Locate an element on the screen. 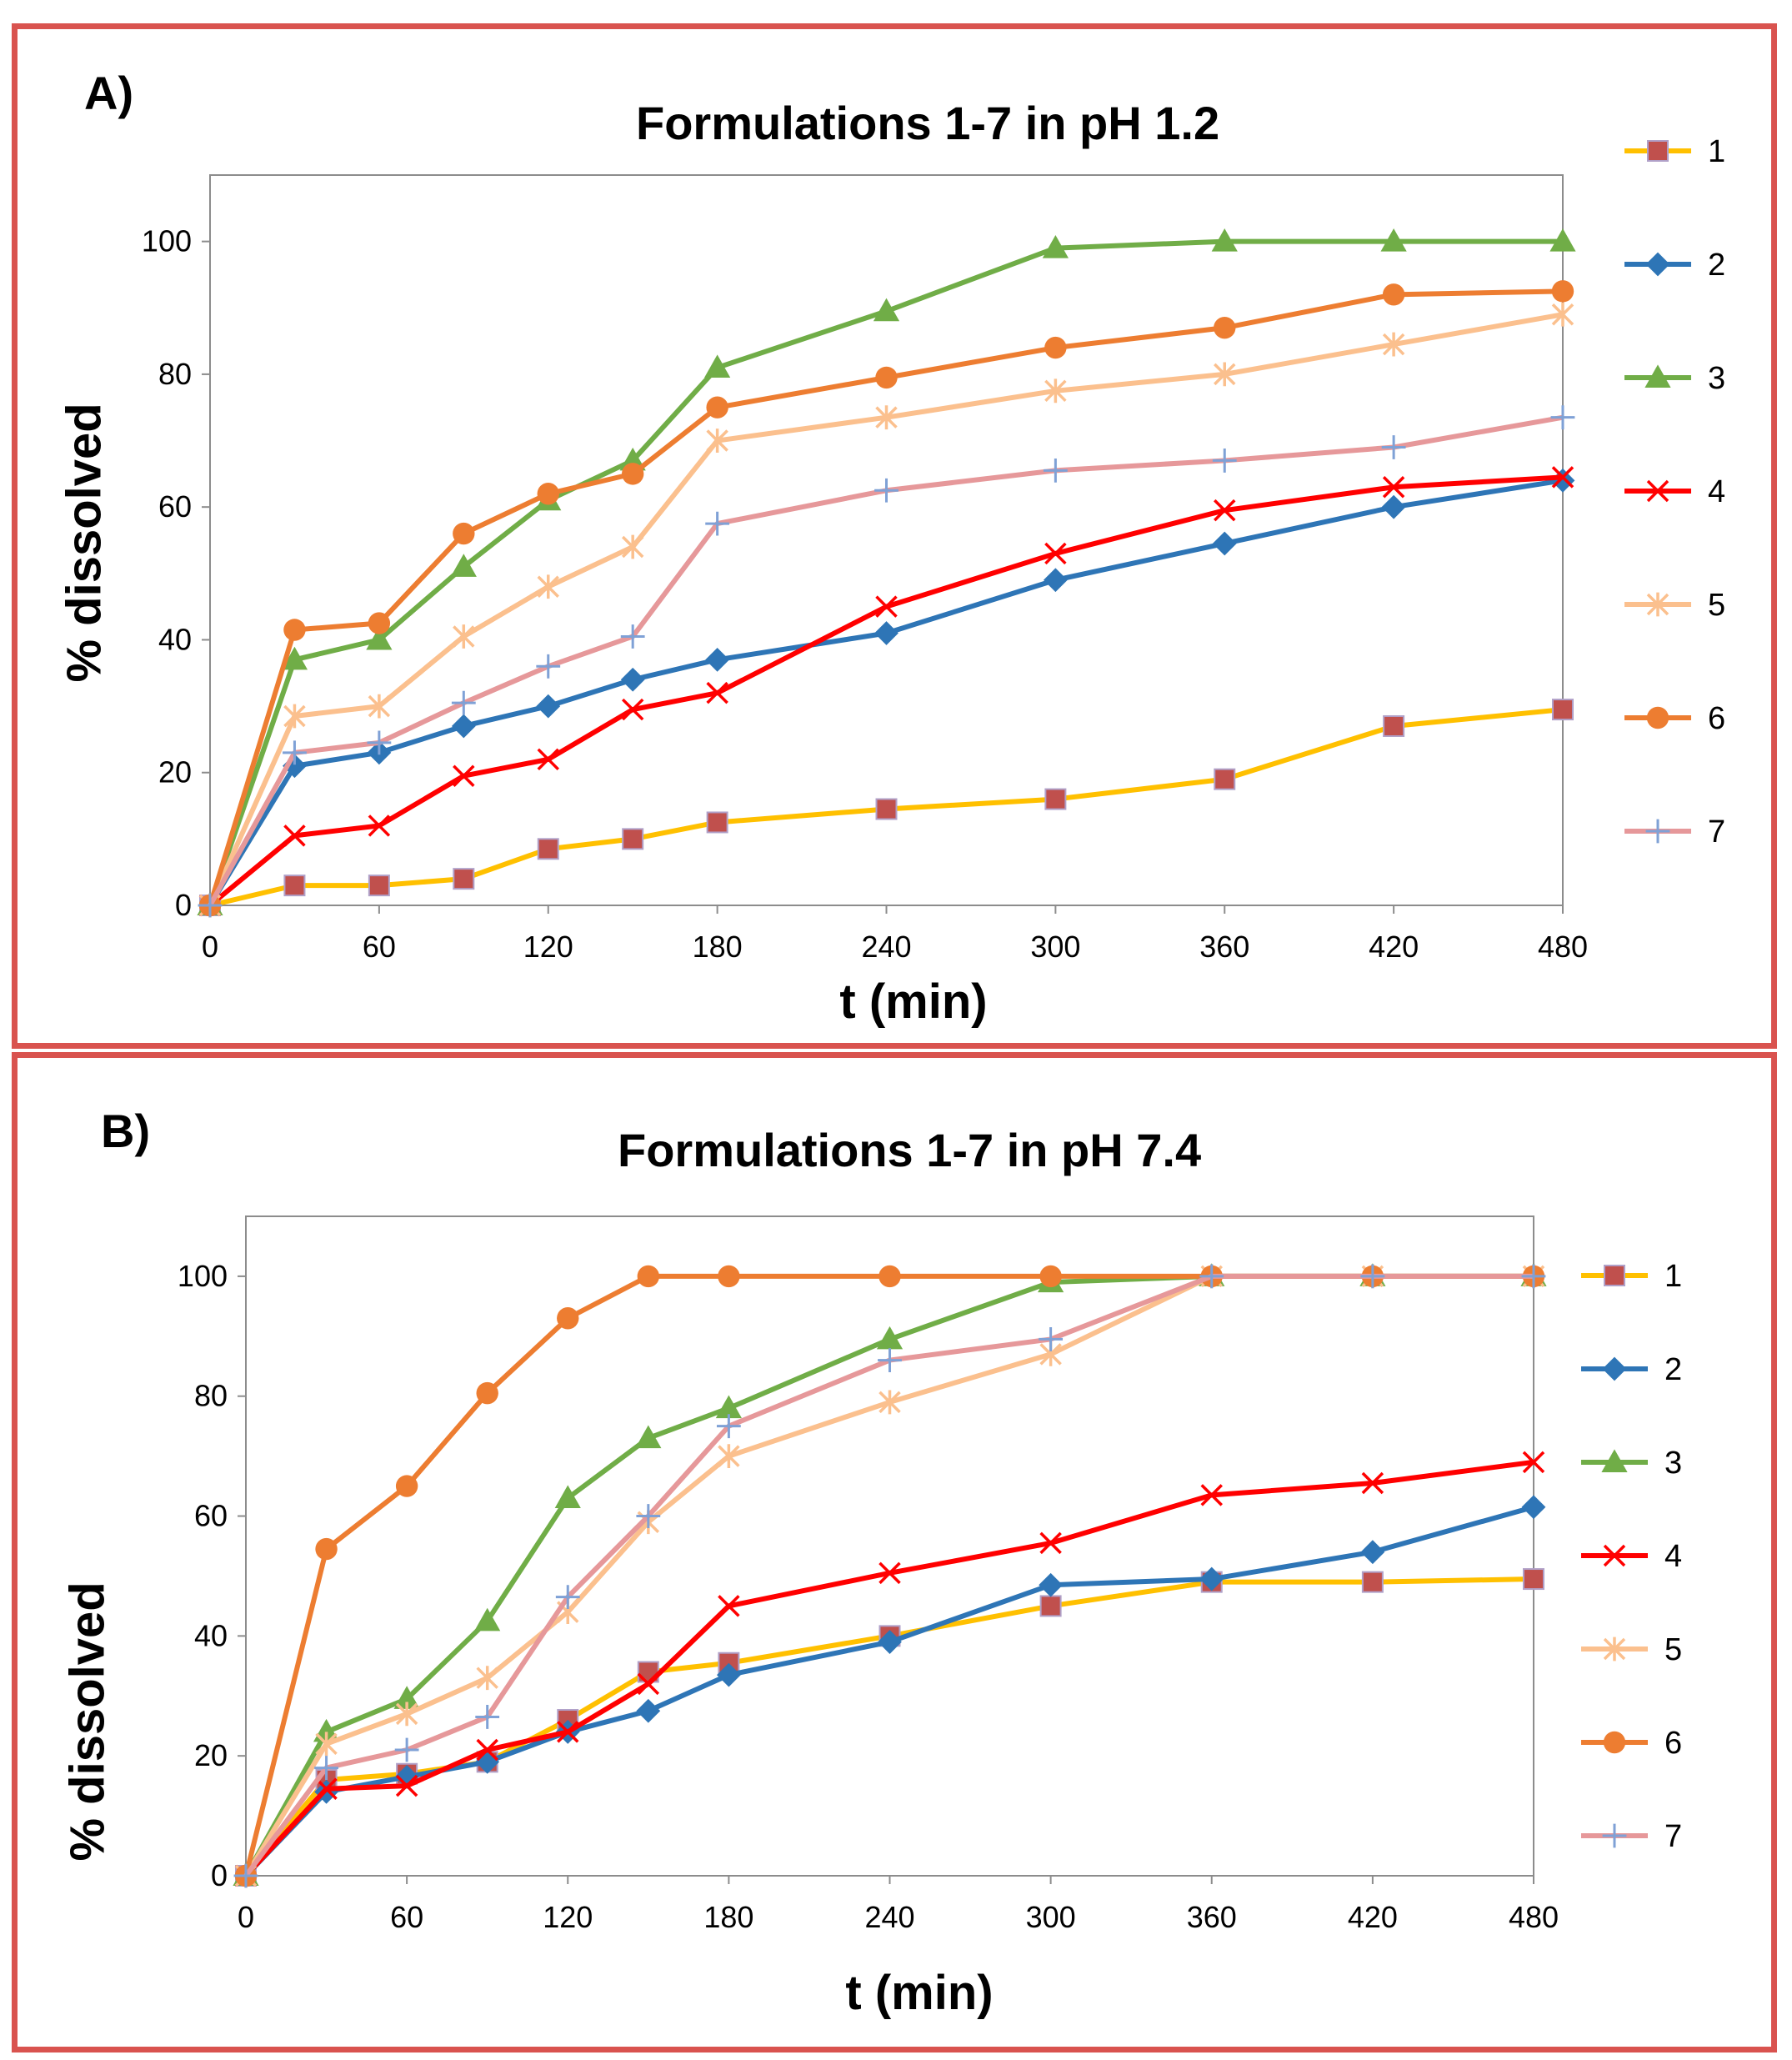 This screenshot has width=1792, height=2060. x-axis-title: t (min) is located at coordinates (920, 1993).